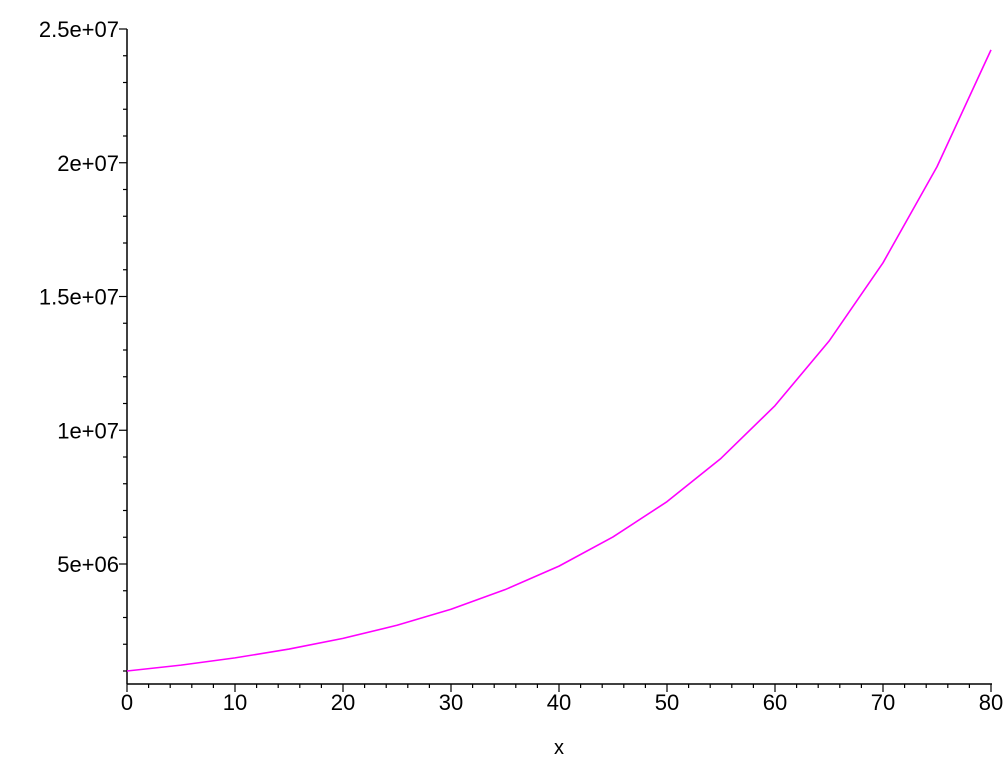  What do you see at coordinates (559, 748) in the screenshot?
I see `x-axis-label: x` at bounding box center [559, 748].